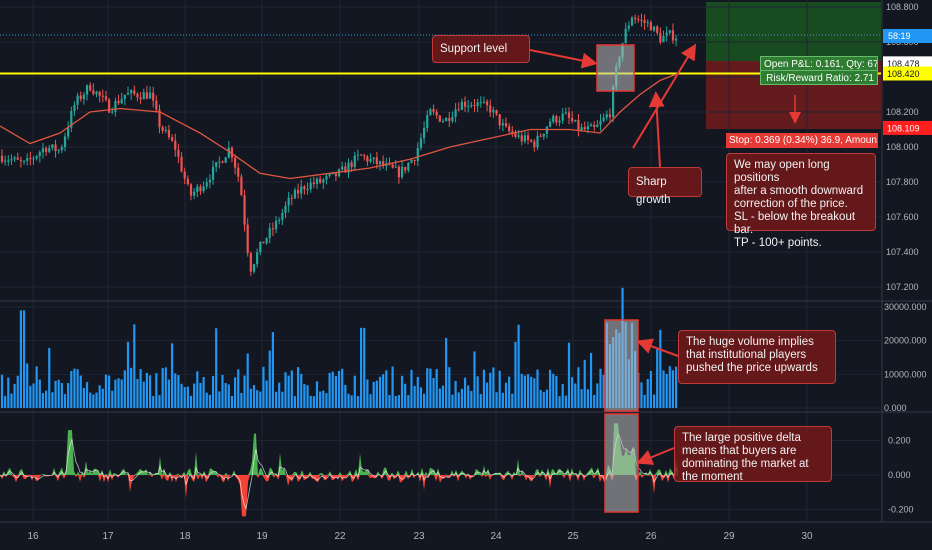 The width and height of the screenshot is (932, 550). What do you see at coordinates (793, 31) in the screenshot?
I see `target-zone` at bounding box center [793, 31].